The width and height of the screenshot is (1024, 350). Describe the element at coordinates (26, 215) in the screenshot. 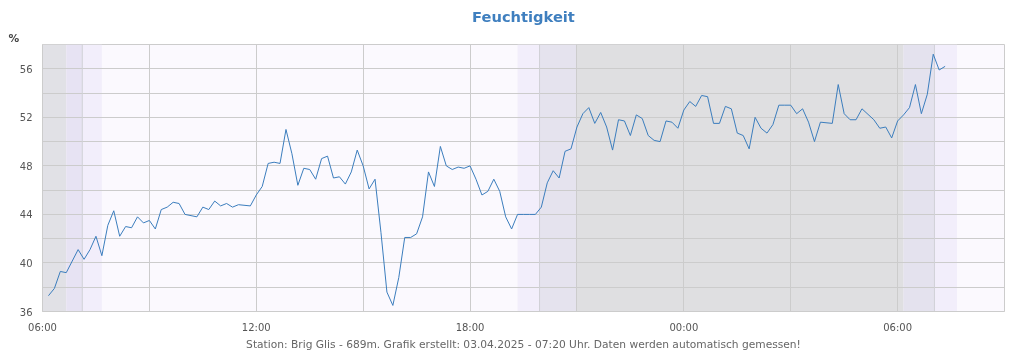

I see `y-tick-label: 44` at that location.